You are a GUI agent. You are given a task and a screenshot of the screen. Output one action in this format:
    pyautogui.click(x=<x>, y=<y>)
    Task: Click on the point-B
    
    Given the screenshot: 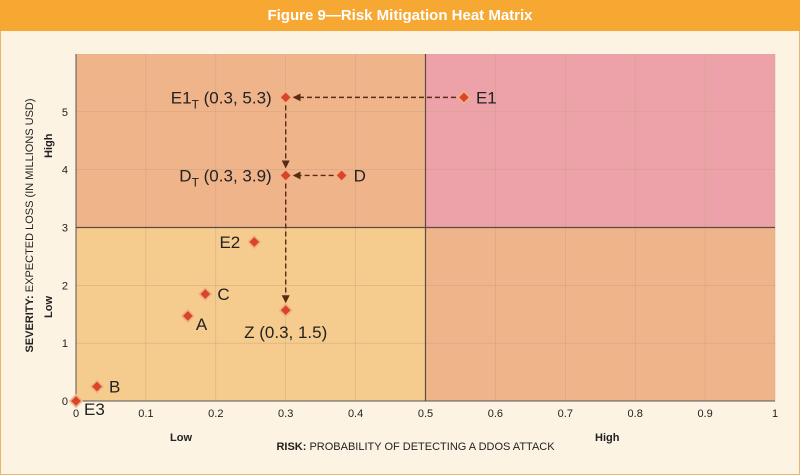 What is the action you would take?
    pyautogui.click(x=97, y=386)
    